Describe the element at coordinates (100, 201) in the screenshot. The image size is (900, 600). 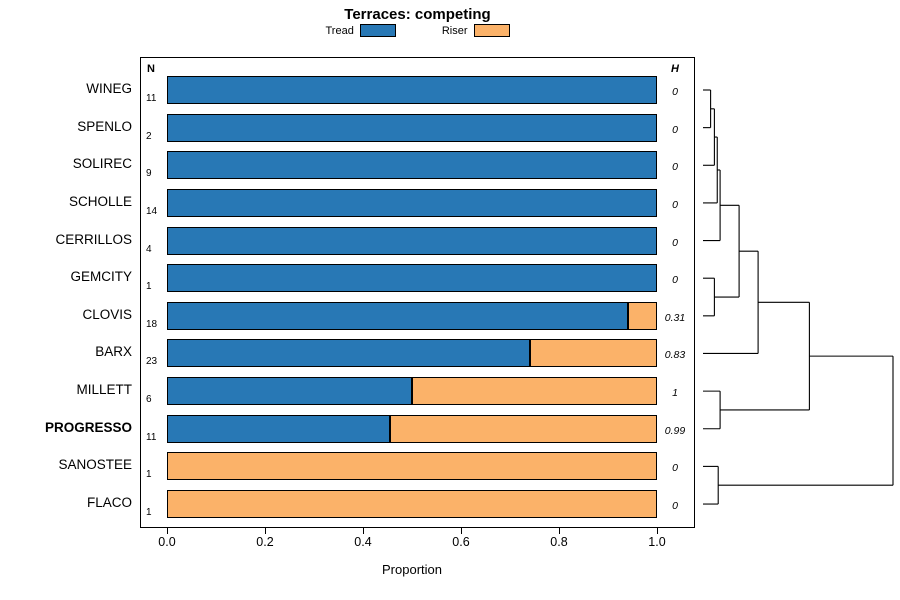
I see `row-label: SCHOLLE` at that location.